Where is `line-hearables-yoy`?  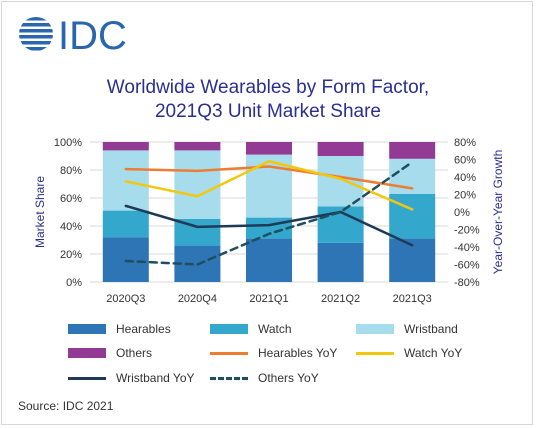
line-hearables-yoy is located at coordinates (269, 177).